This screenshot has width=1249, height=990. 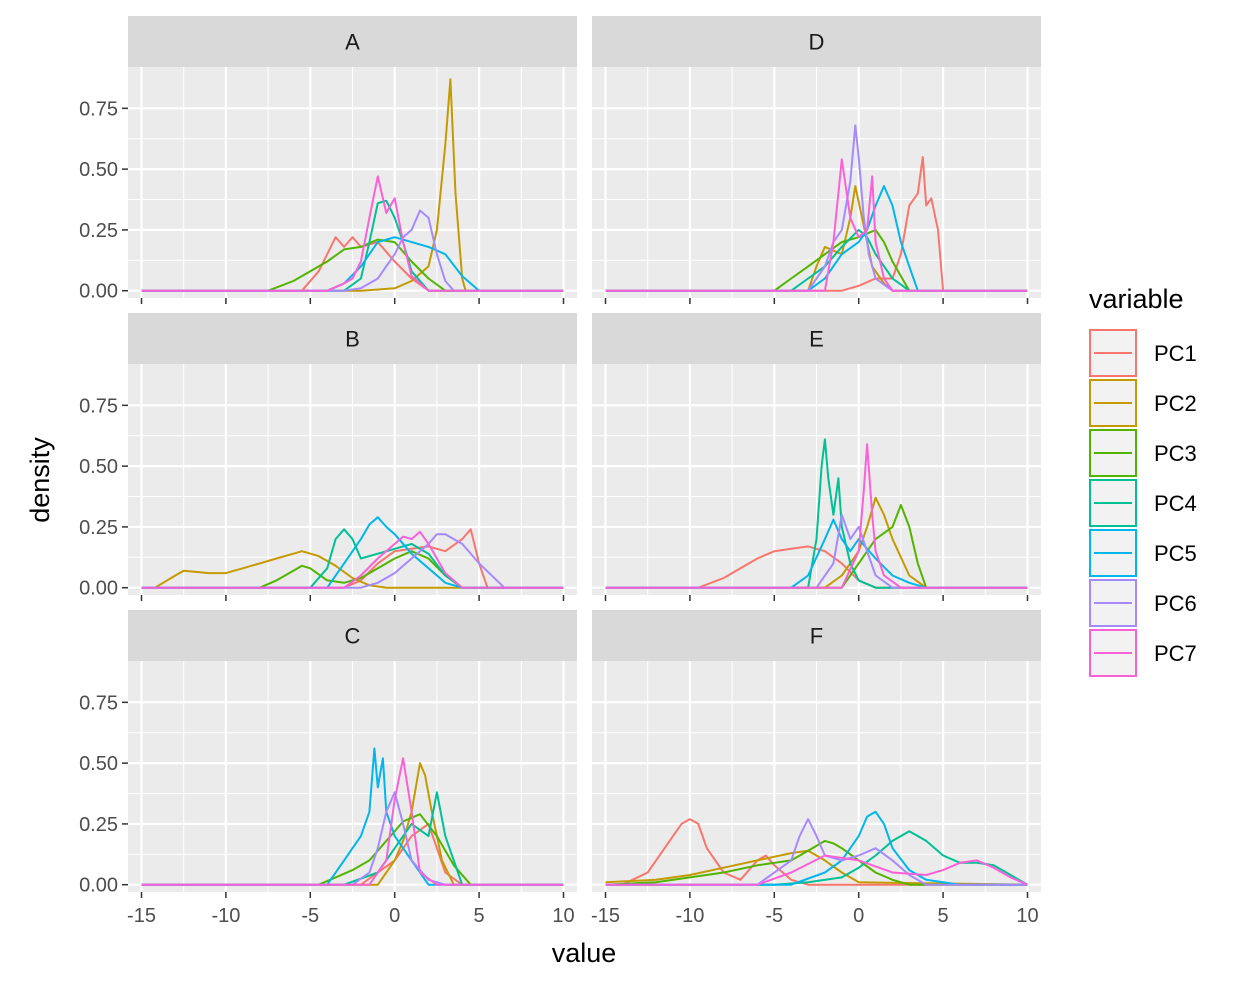 I want to click on facet-strip-label: A, so click(x=352, y=42).